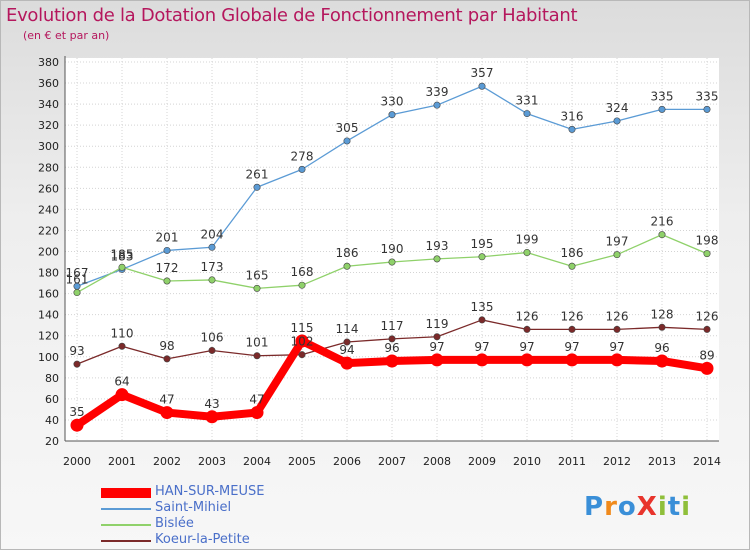 The image size is (750, 550). Describe the element at coordinates (302, 156) in the screenshot. I see `data-label: 278` at that location.